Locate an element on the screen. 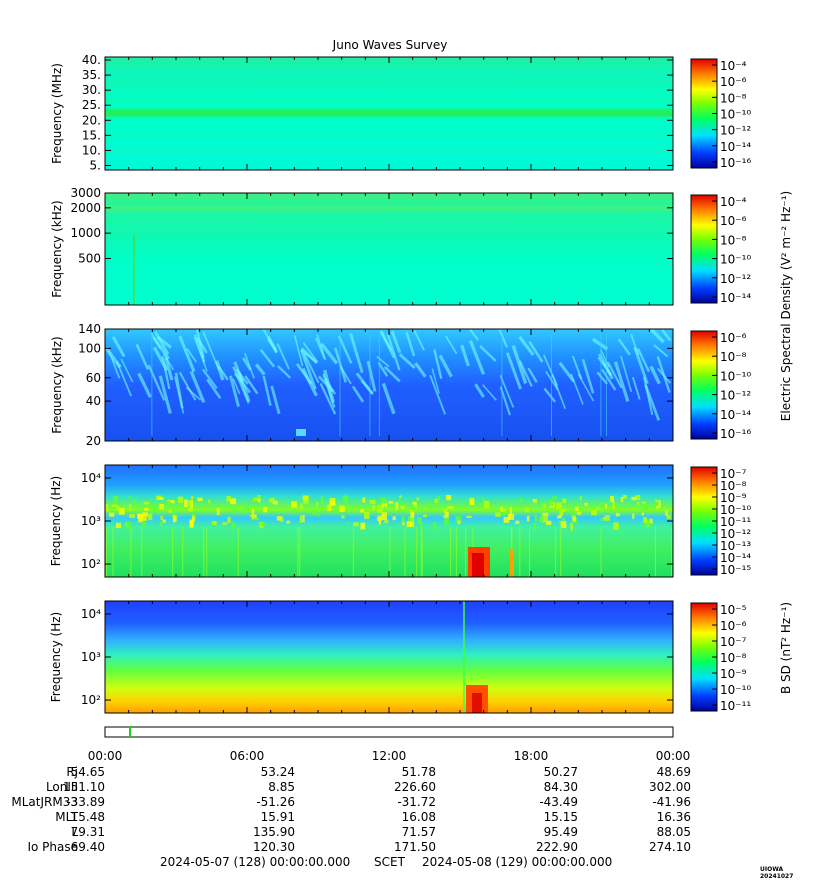 The width and height of the screenshot is (815, 880). spectrogram-panel-1: 40.35.30.25.20.15.10.5. Frequency (MHz) is located at coordinates (362, 112).